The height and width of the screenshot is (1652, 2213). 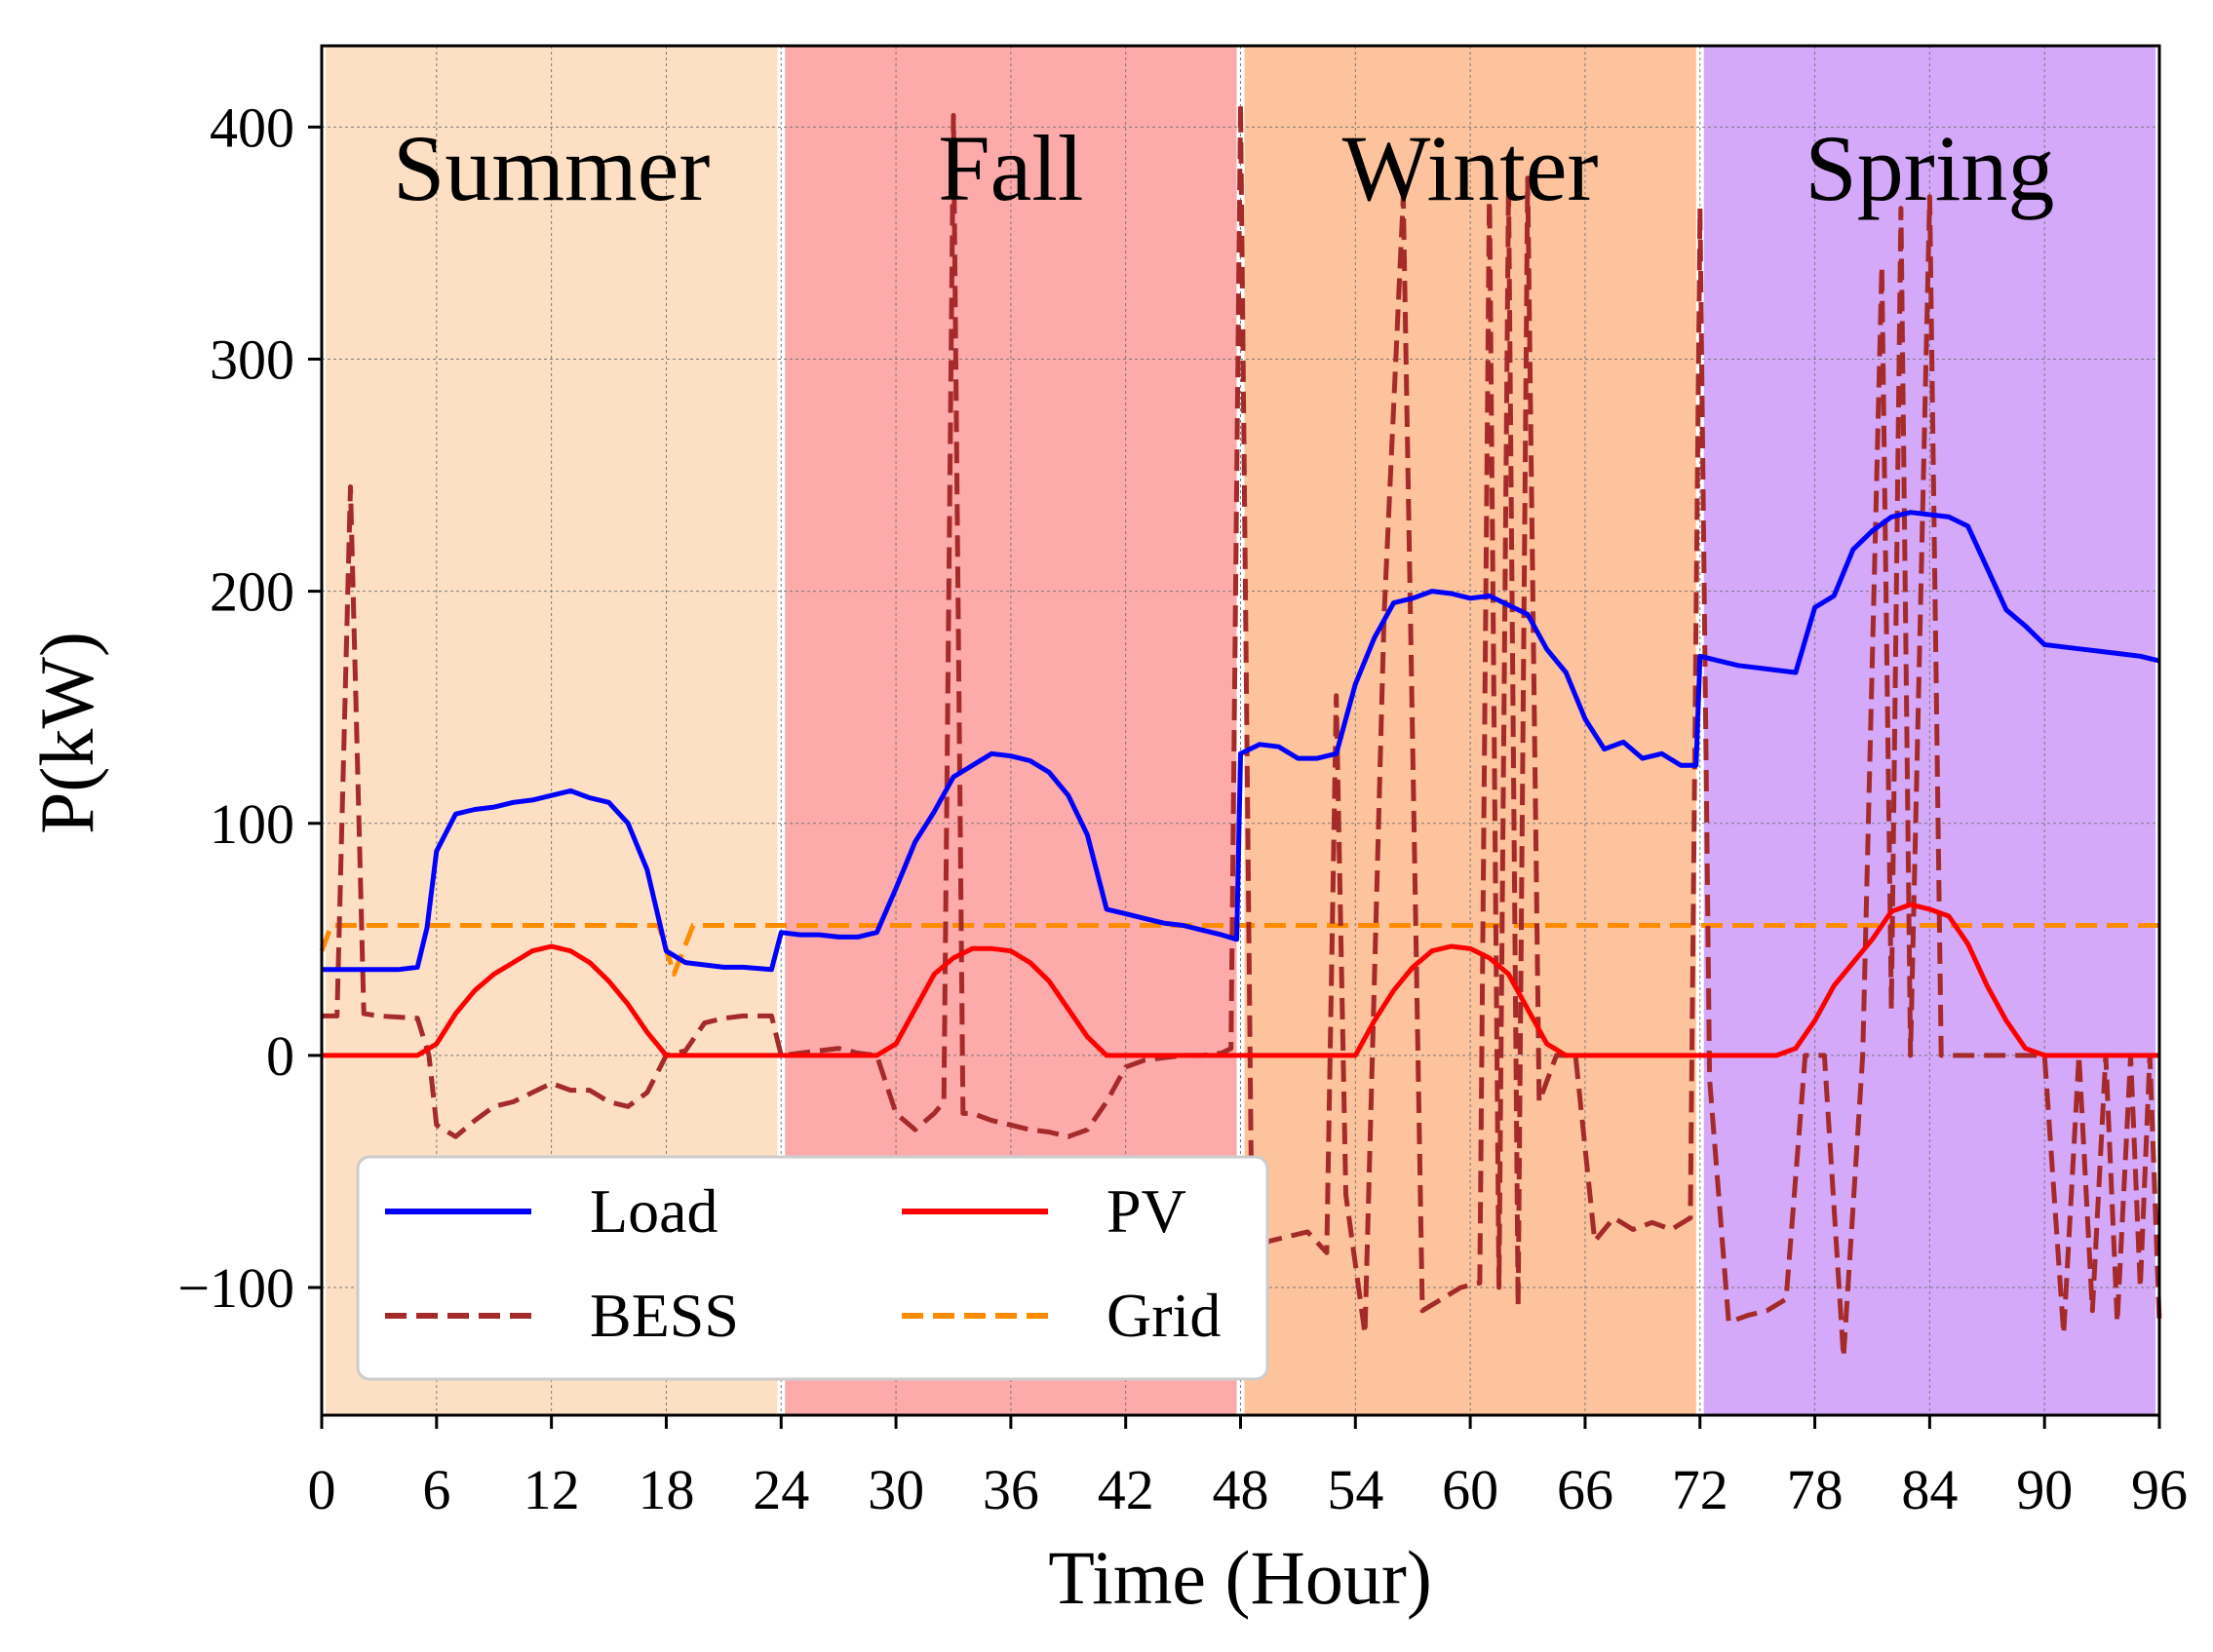 I want to click on season-label-fall: Fall, so click(x=1011, y=168).